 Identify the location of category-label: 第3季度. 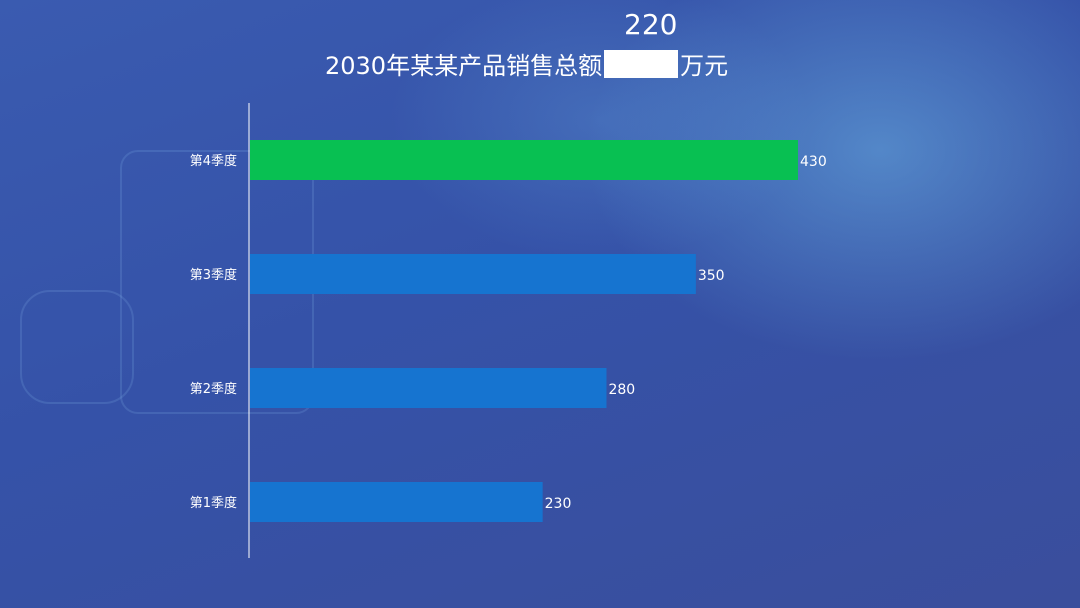
(213, 275).